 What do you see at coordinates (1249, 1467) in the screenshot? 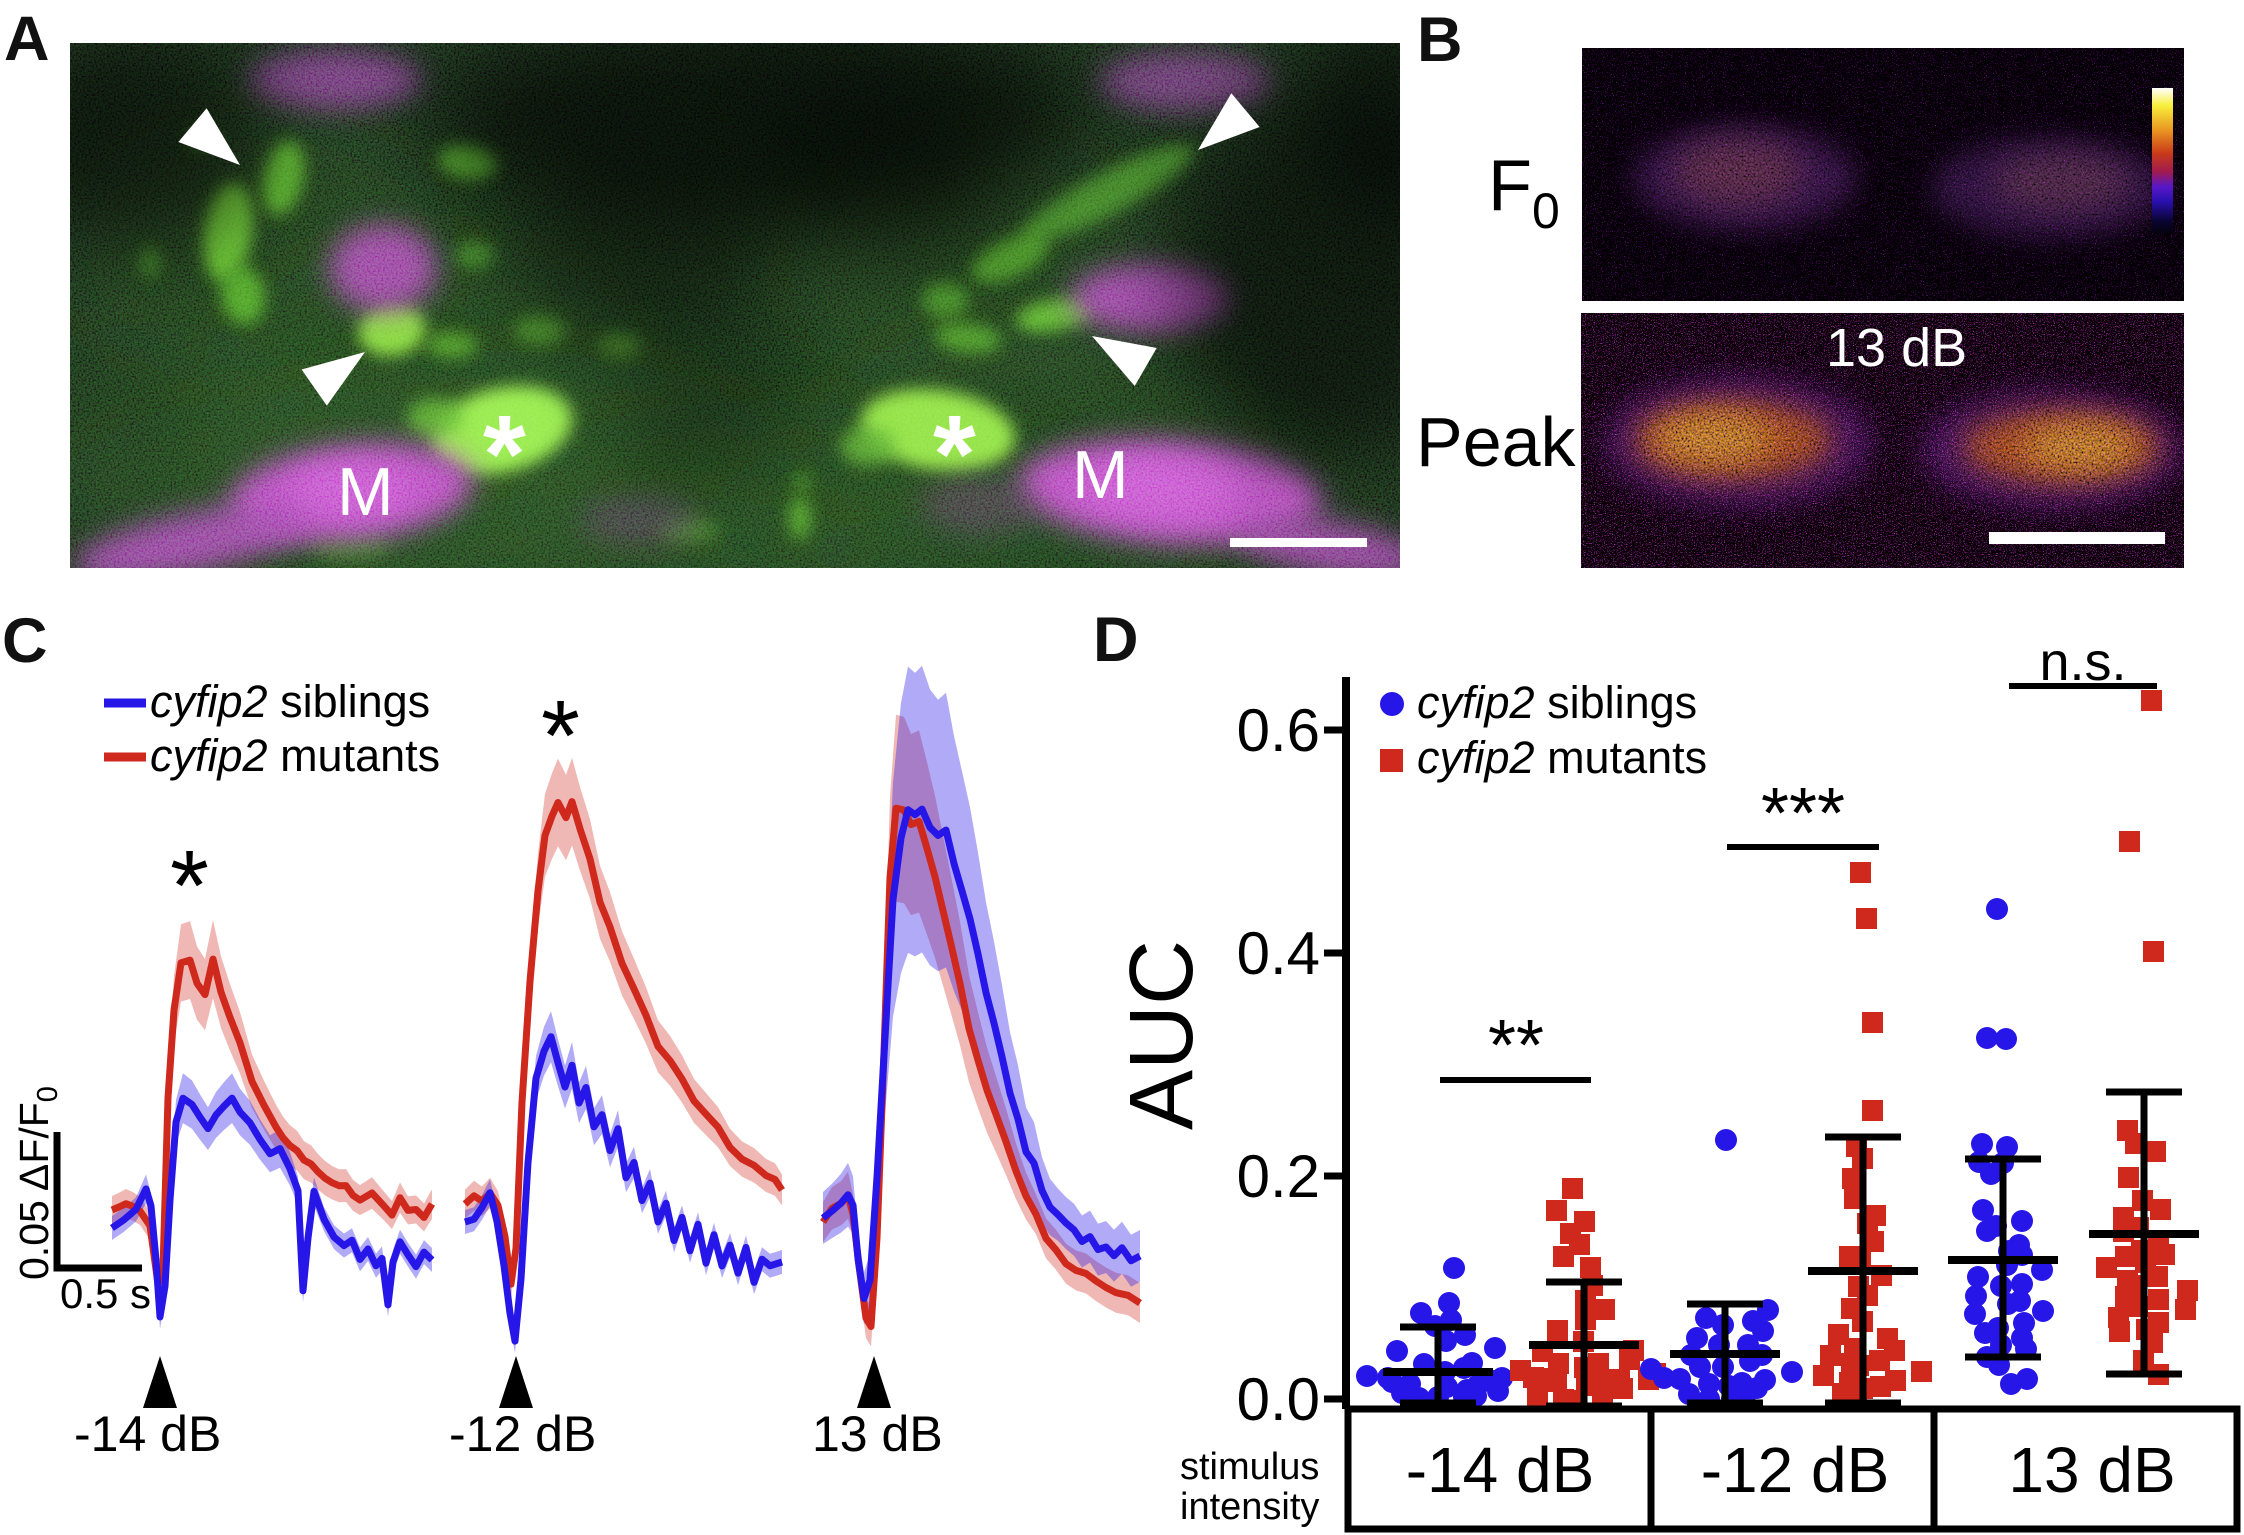
I see `svg-text: stimulus` at bounding box center [1249, 1467].